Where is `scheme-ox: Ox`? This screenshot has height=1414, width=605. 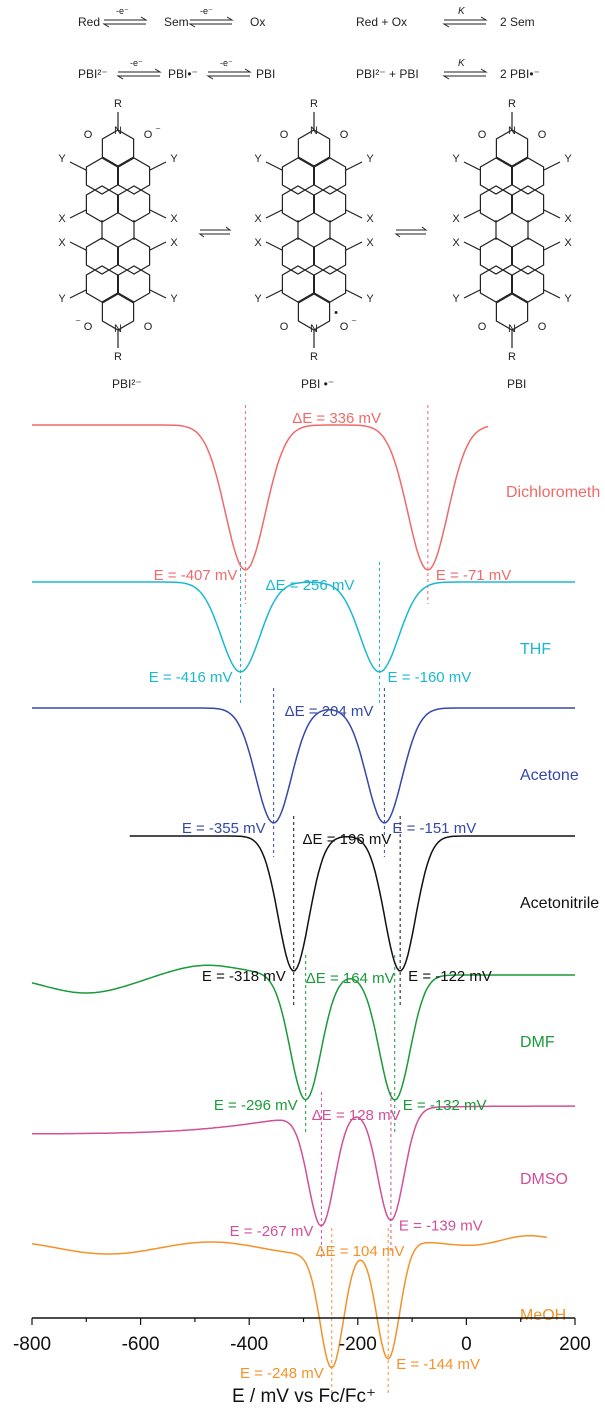 scheme-ox: Ox is located at coordinates (257, 22).